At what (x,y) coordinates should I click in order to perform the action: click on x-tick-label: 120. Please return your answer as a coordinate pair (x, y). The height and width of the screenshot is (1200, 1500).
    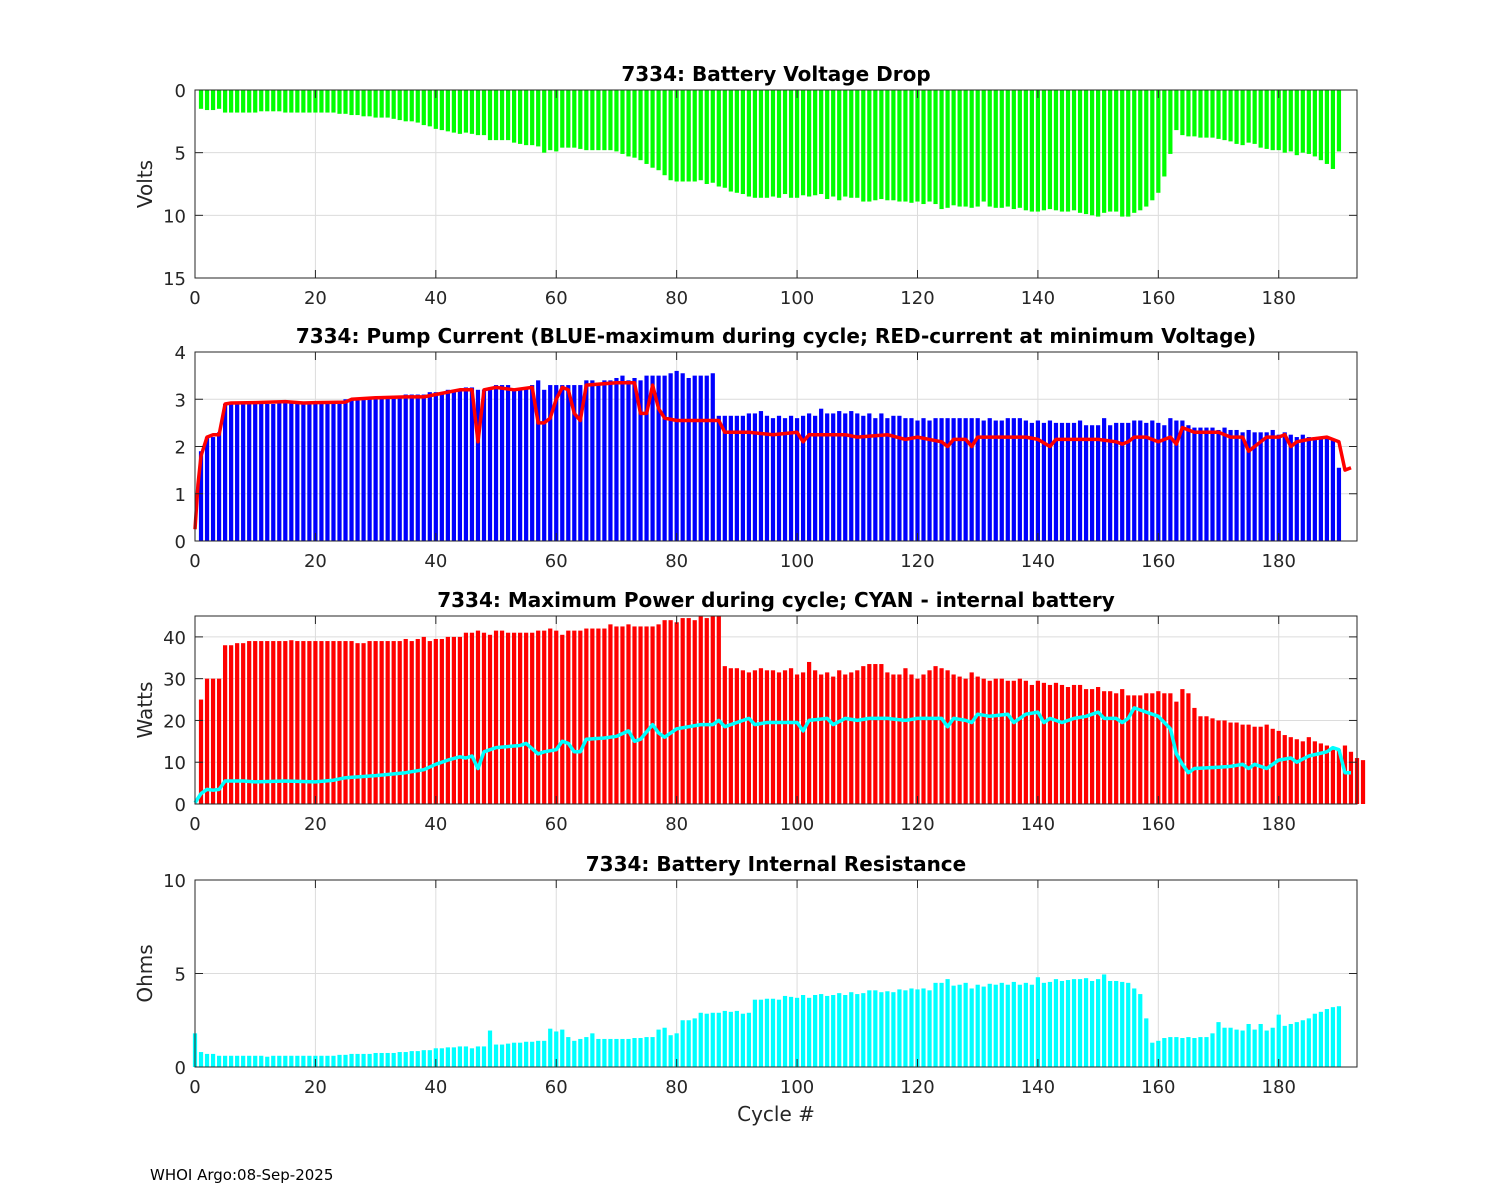
    Looking at the image, I should click on (917, 298).